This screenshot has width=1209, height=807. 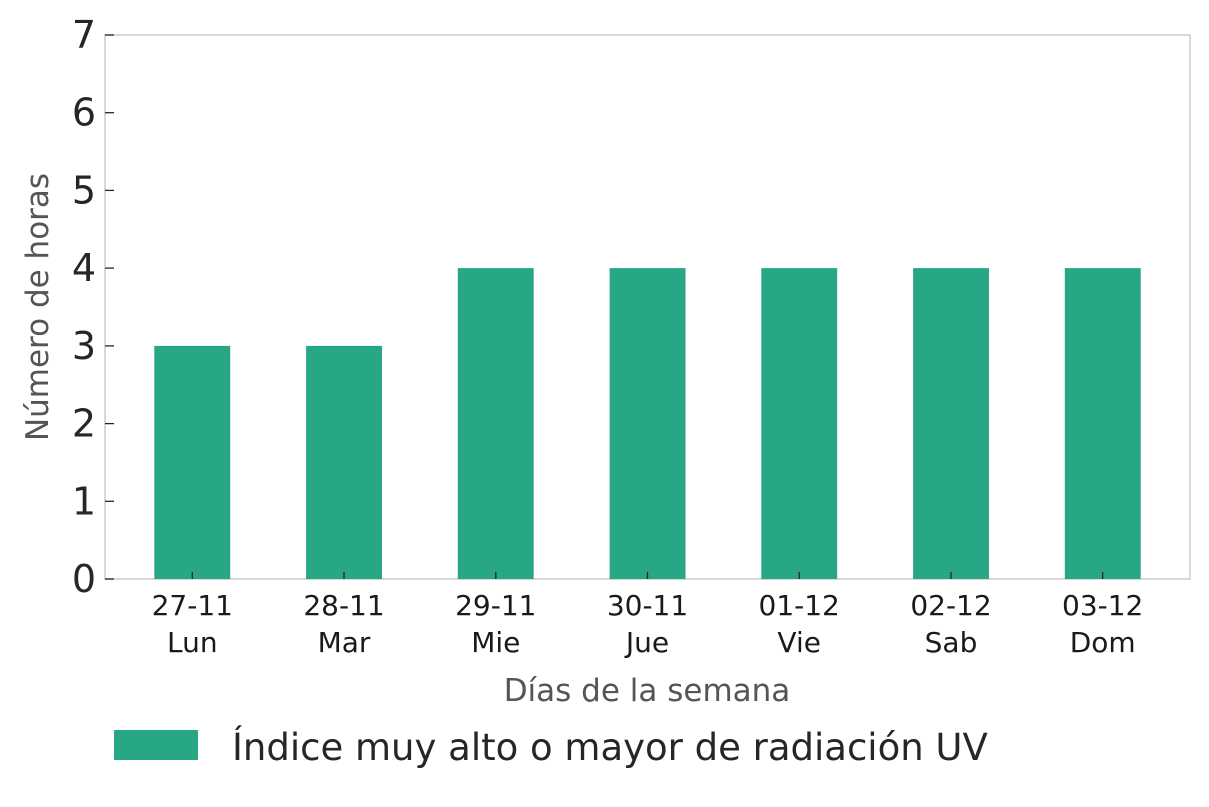 I want to click on y-tick-label: 6, so click(x=84, y=113).